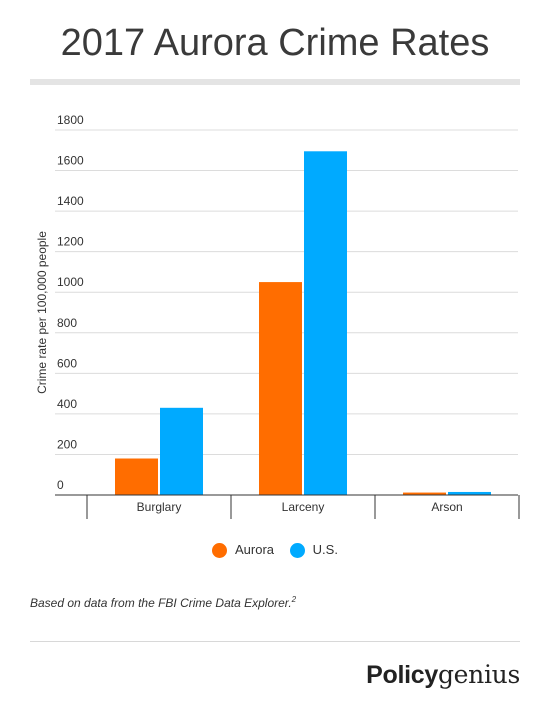 Image resolution: width=550 pixels, height=710 pixels. Describe the element at coordinates (469, 493) in the screenshot. I see `bar-us-arson` at that location.